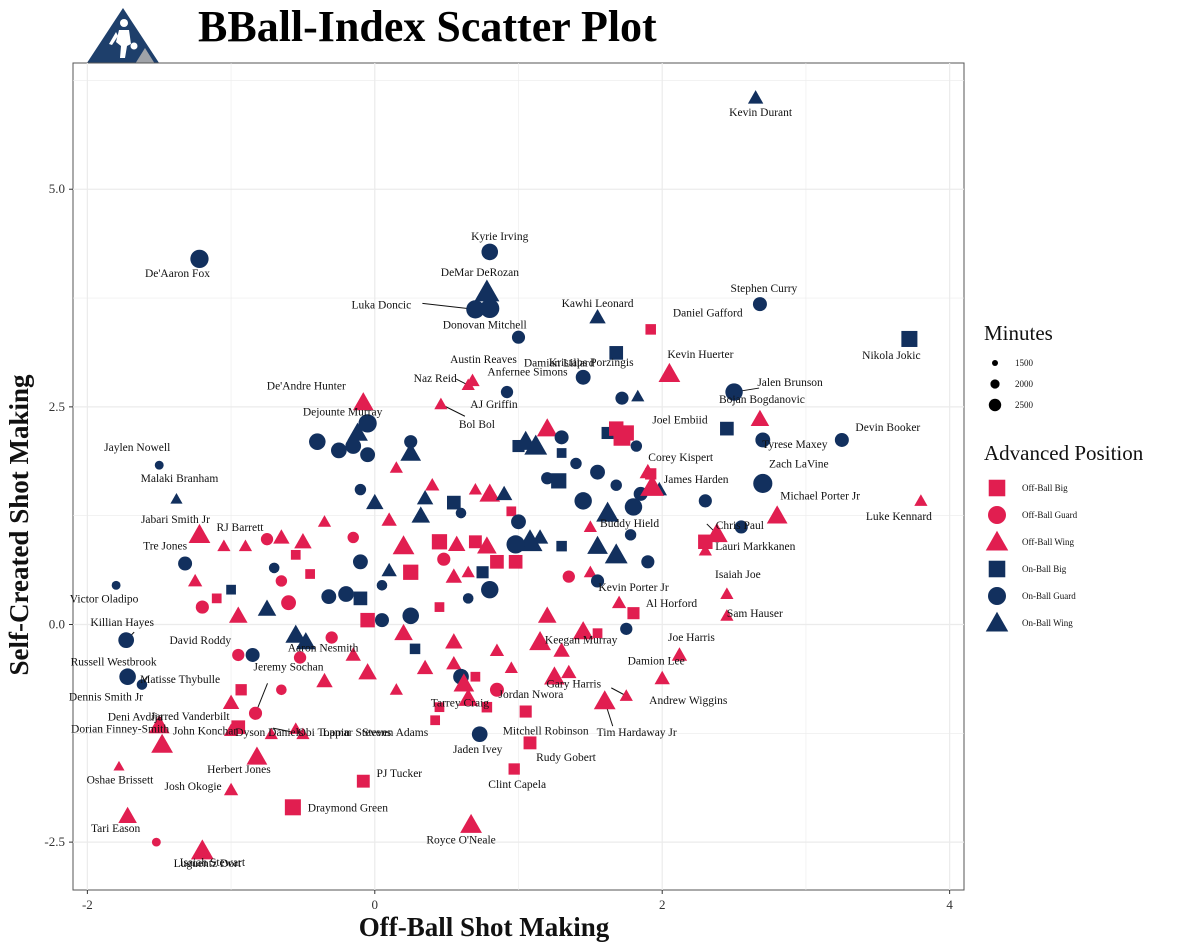 This screenshot has height=948, width=1199. I want to click on point-label: Isaiah Stewart, so click(213, 863).